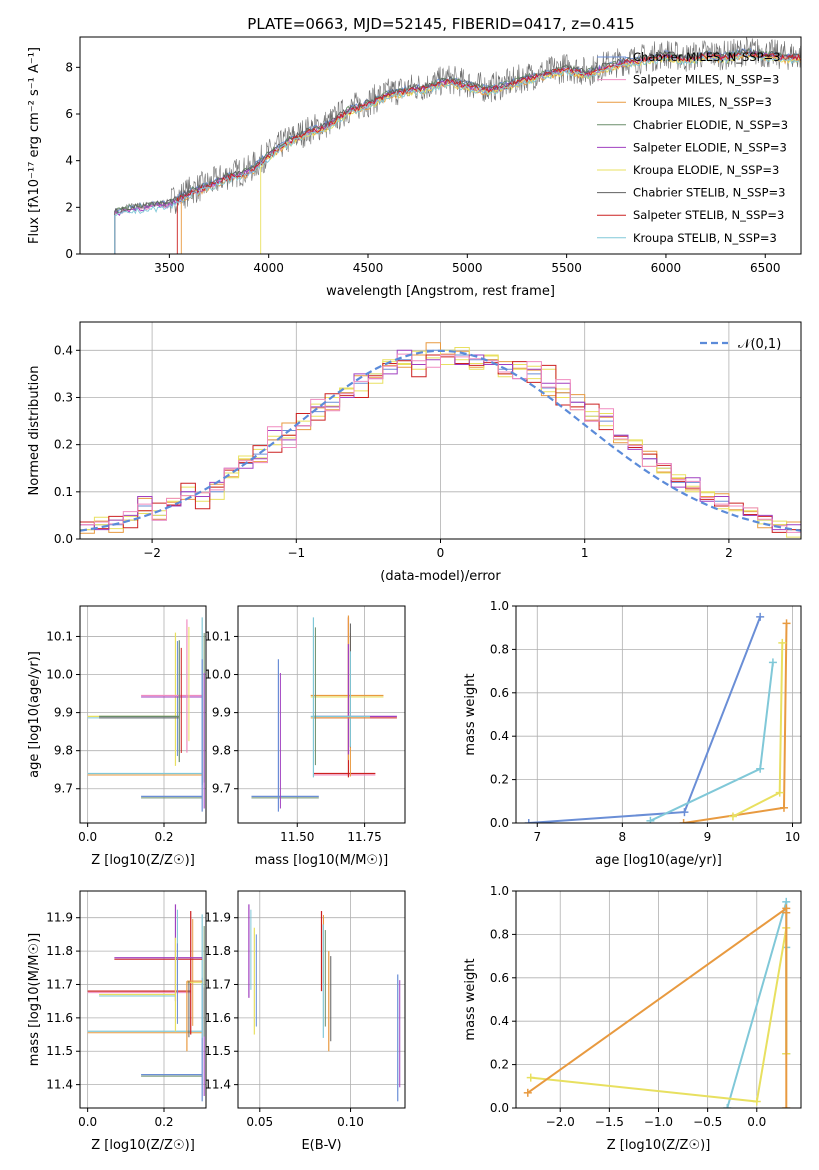 This screenshot has width=819, height=1170. I want to click on y-tick-label: 11.5, so click(217, 1051).